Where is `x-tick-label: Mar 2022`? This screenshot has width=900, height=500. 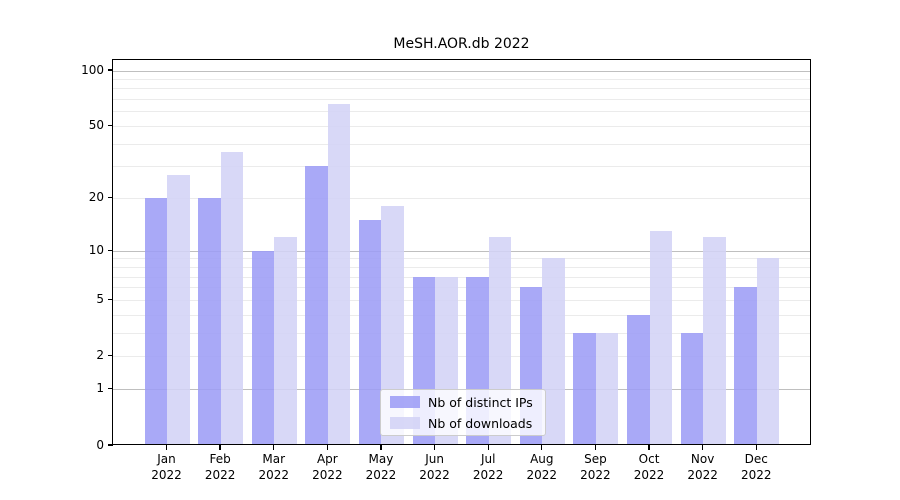 x-tick-label: Mar 2022 is located at coordinates (273, 467).